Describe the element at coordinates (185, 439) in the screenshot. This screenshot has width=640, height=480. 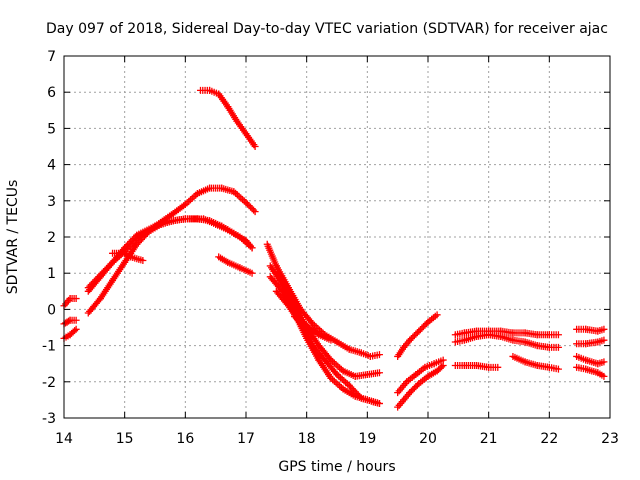
I see `x-tick-label: 16` at that location.